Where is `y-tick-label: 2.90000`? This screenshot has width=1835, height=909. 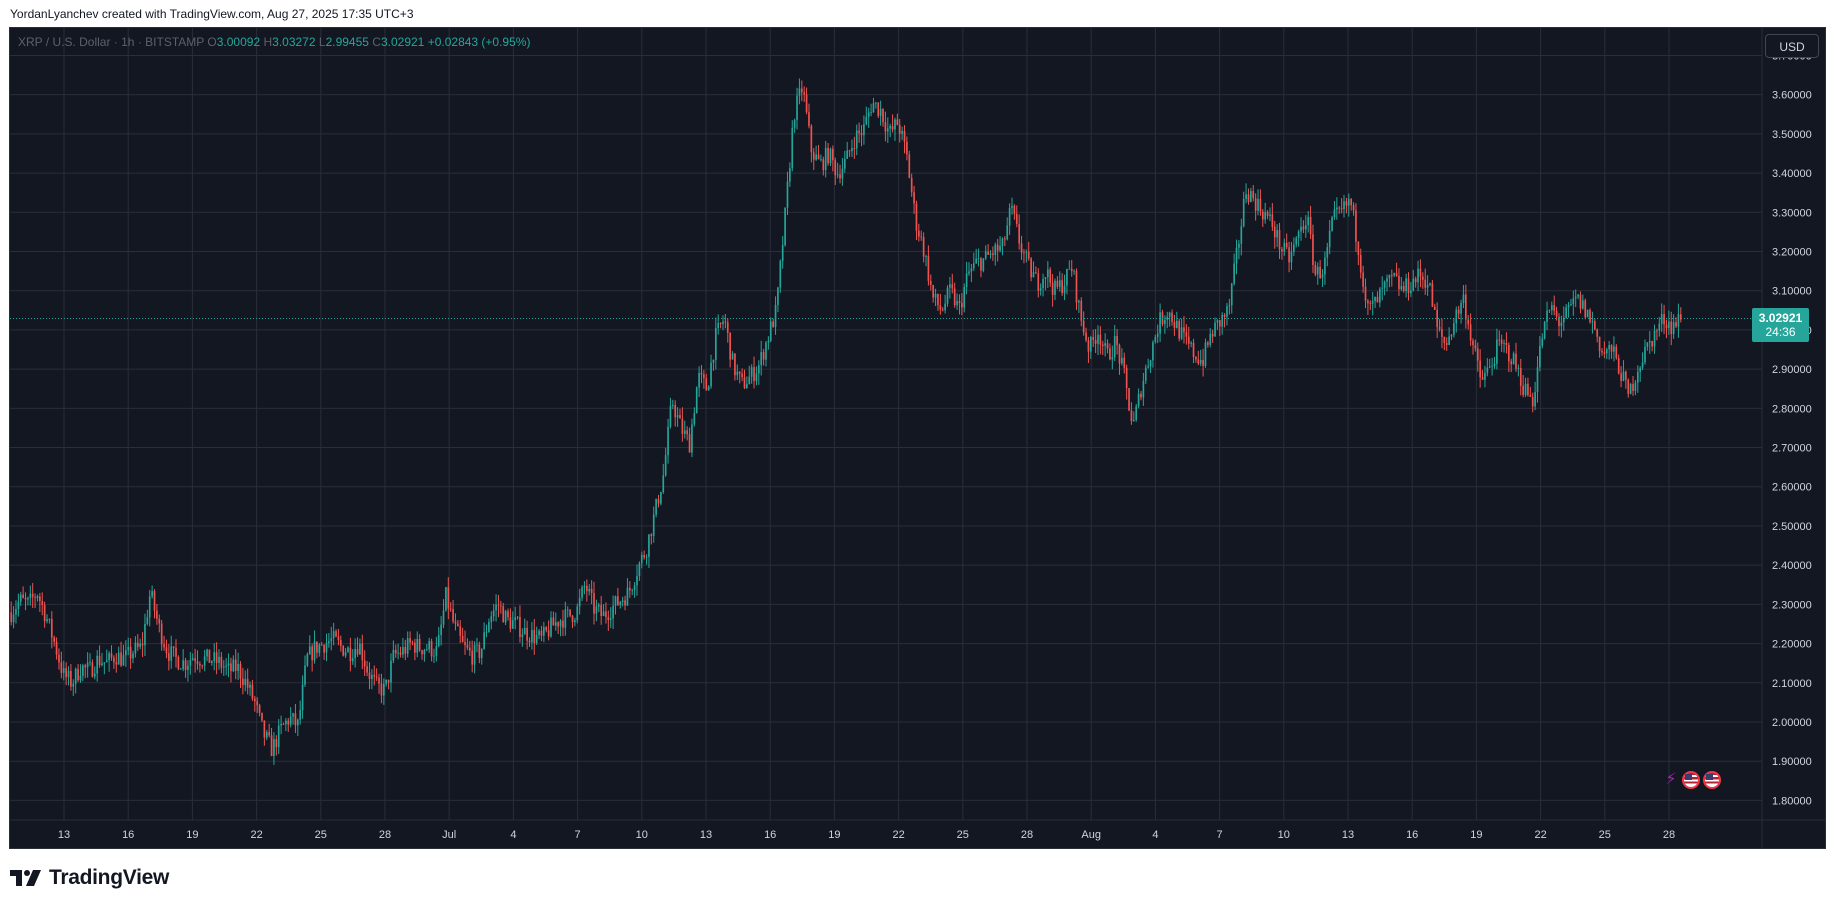 y-tick-label: 2.90000 is located at coordinates (1792, 370).